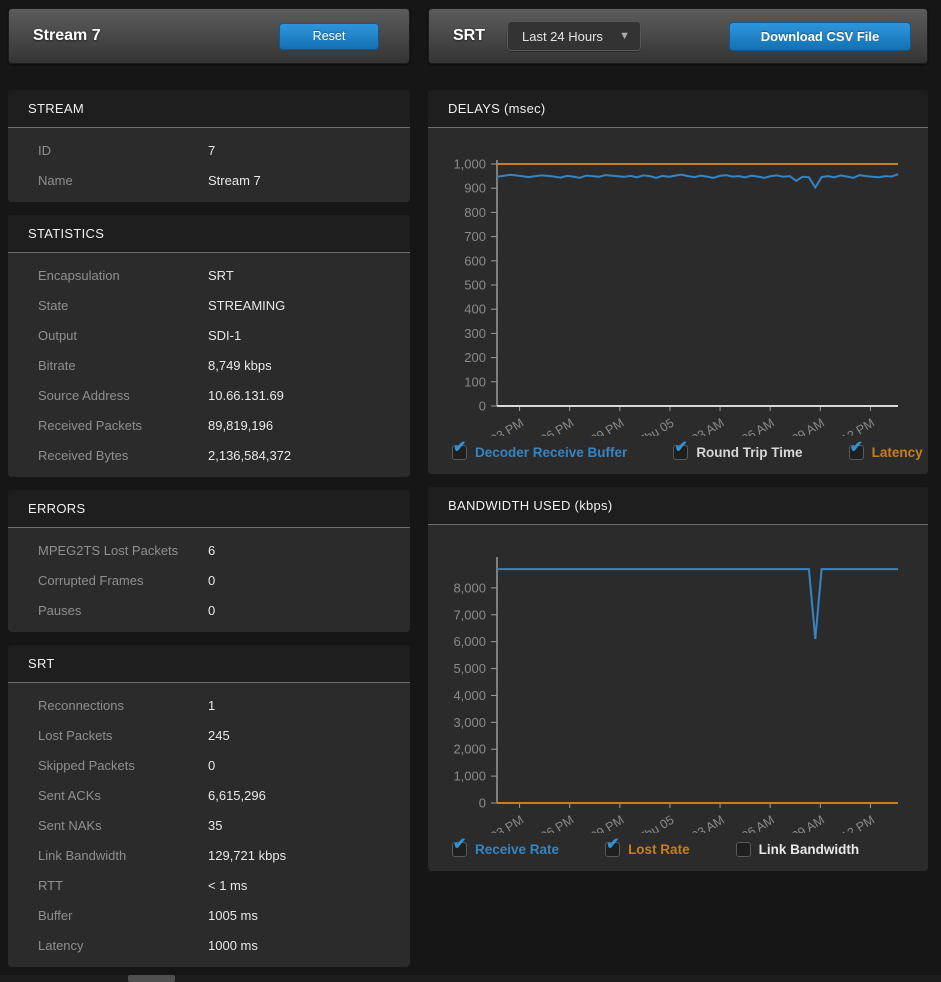 Image resolution: width=941 pixels, height=982 pixels. Describe the element at coordinates (856, 450) in the screenshot. I see `checkbox-latency: ✔` at that location.